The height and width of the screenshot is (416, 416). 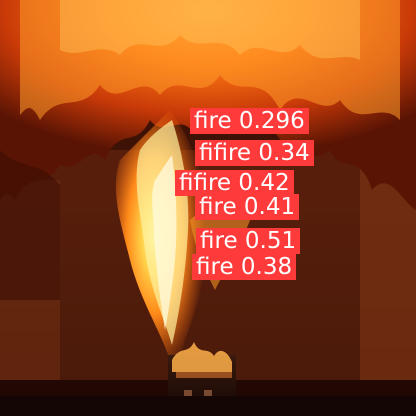 What do you see at coordinates (234, 183) in the screenshot?
I see `detection-label: fifire 0.42` at bounding box center [234, 183].